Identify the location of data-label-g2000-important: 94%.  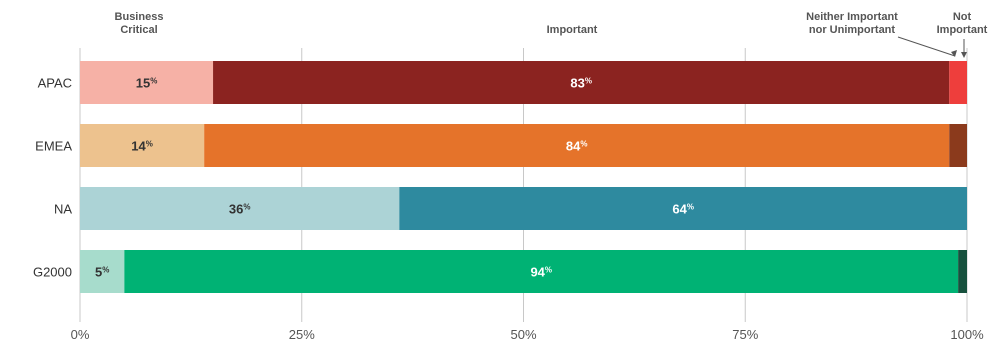
(541, 272).